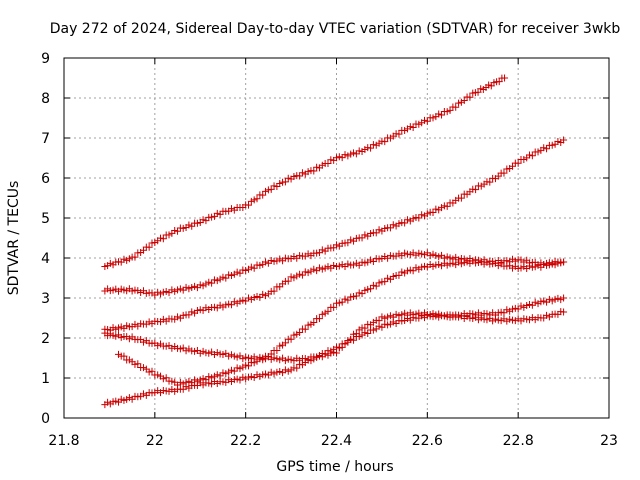  I want to click on x-tick-label: 22.4, so click(336, 441).